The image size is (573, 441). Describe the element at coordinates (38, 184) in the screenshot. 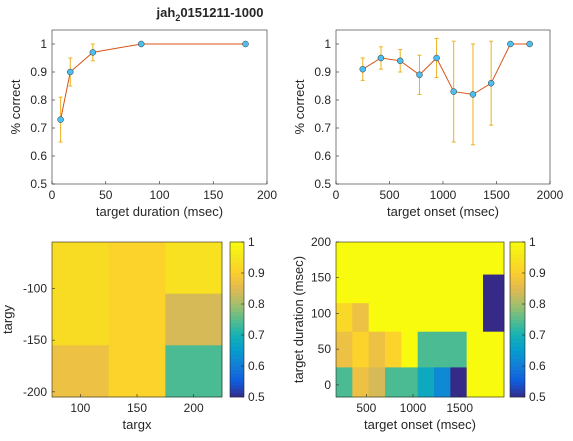

I see `y-tick-label: 0.5` at that location.